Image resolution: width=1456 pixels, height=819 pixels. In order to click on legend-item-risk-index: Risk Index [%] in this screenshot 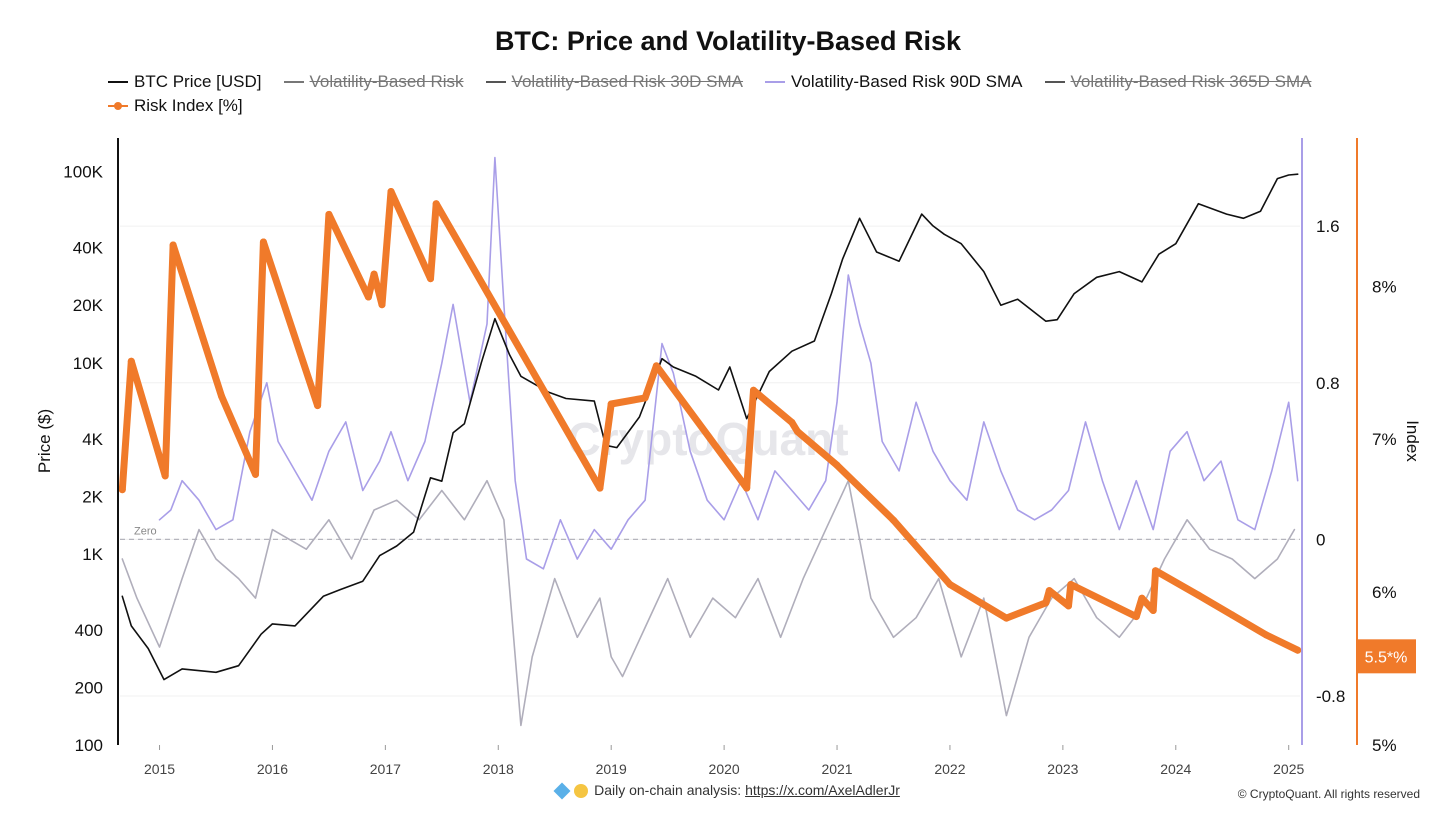, I will do `click(175, 106)`.